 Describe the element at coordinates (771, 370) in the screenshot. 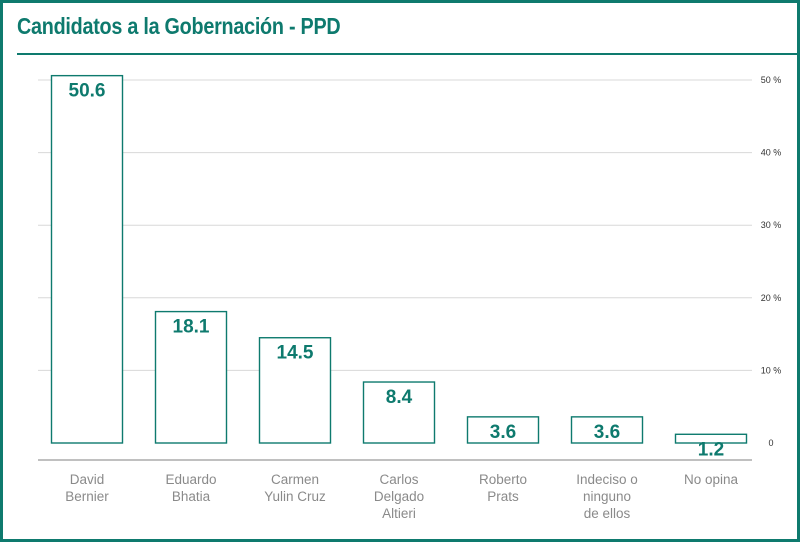

I see `y-tick-label: 10 %` at that location.